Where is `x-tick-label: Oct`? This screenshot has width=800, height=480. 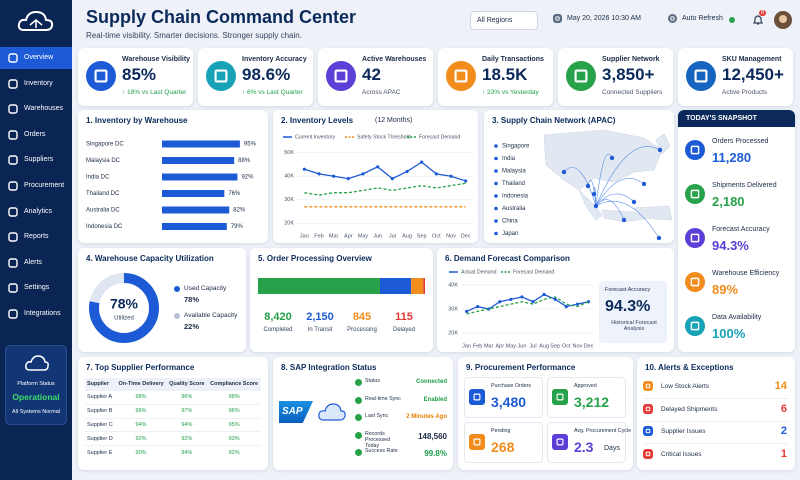 x-tick-label: Oct is located at coordinates (566, 346).